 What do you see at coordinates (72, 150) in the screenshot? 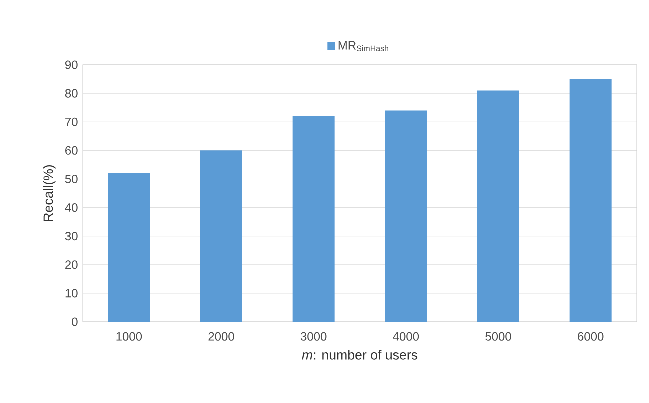
I see `y-tick-label: 60` at bounding box center [72, 150].